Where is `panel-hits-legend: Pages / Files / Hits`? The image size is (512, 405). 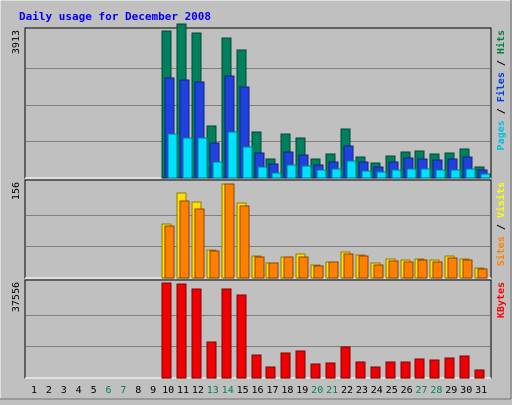 panel-hits-legend: Pages / Files / Hits is located at coordinates (501, 90).